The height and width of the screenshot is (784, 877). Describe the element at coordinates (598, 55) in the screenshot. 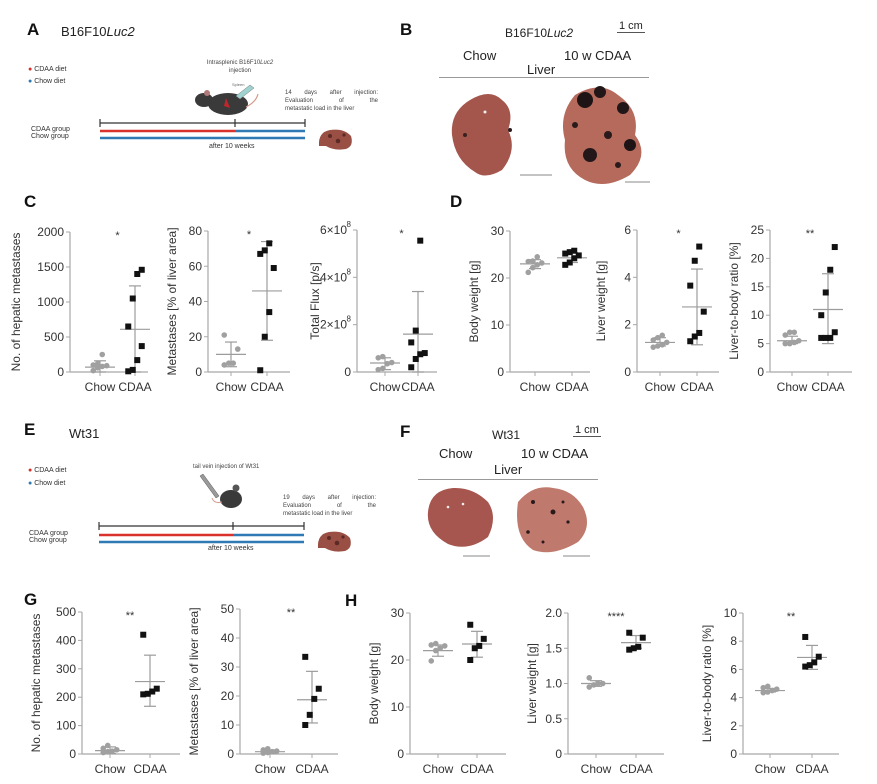

I see `photo-label-cdaa-b: 10 w CDAA` at that location.